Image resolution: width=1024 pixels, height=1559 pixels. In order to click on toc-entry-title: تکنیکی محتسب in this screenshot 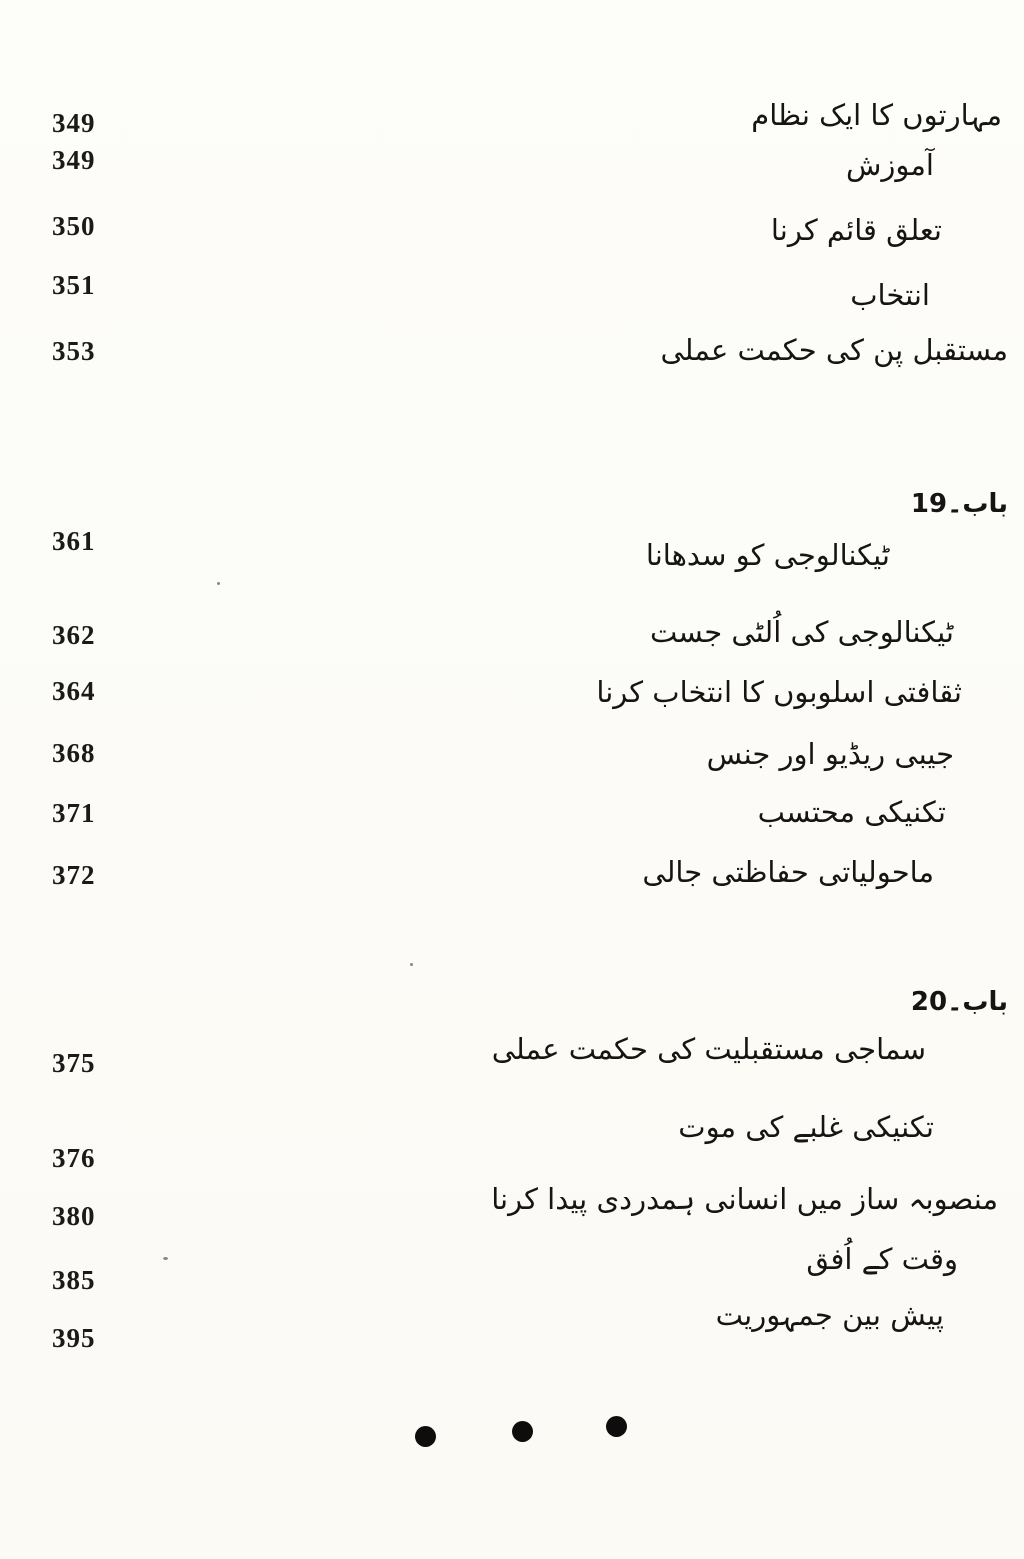, I will do `click(851, 812)`.